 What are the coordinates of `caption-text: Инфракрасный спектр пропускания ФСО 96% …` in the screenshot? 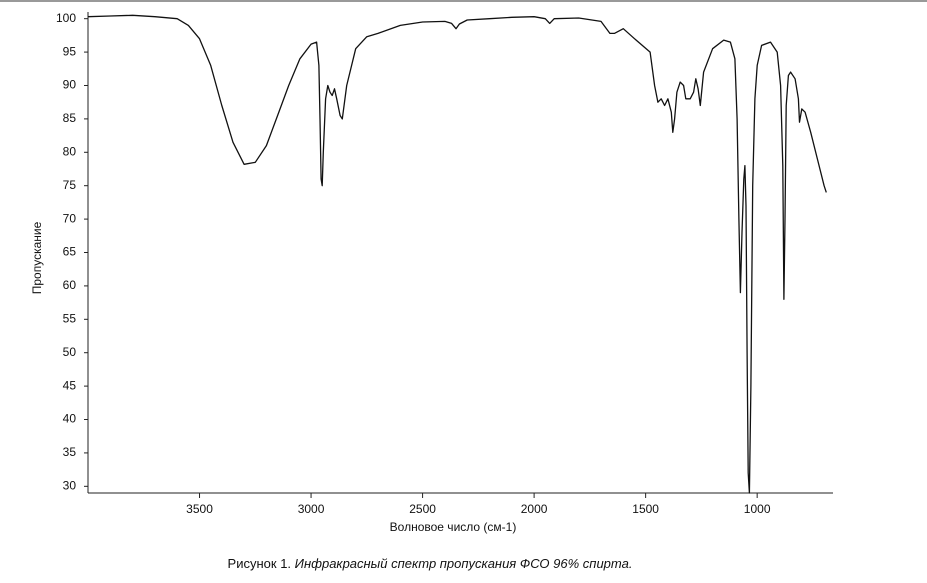 It's located at (464, 563).